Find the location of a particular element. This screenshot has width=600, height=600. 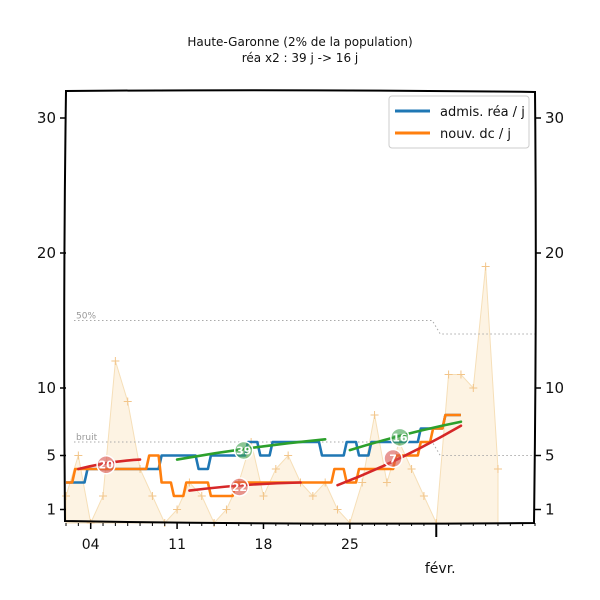

trend-badge-label-0: 39 is located at coordinates (243, 450).